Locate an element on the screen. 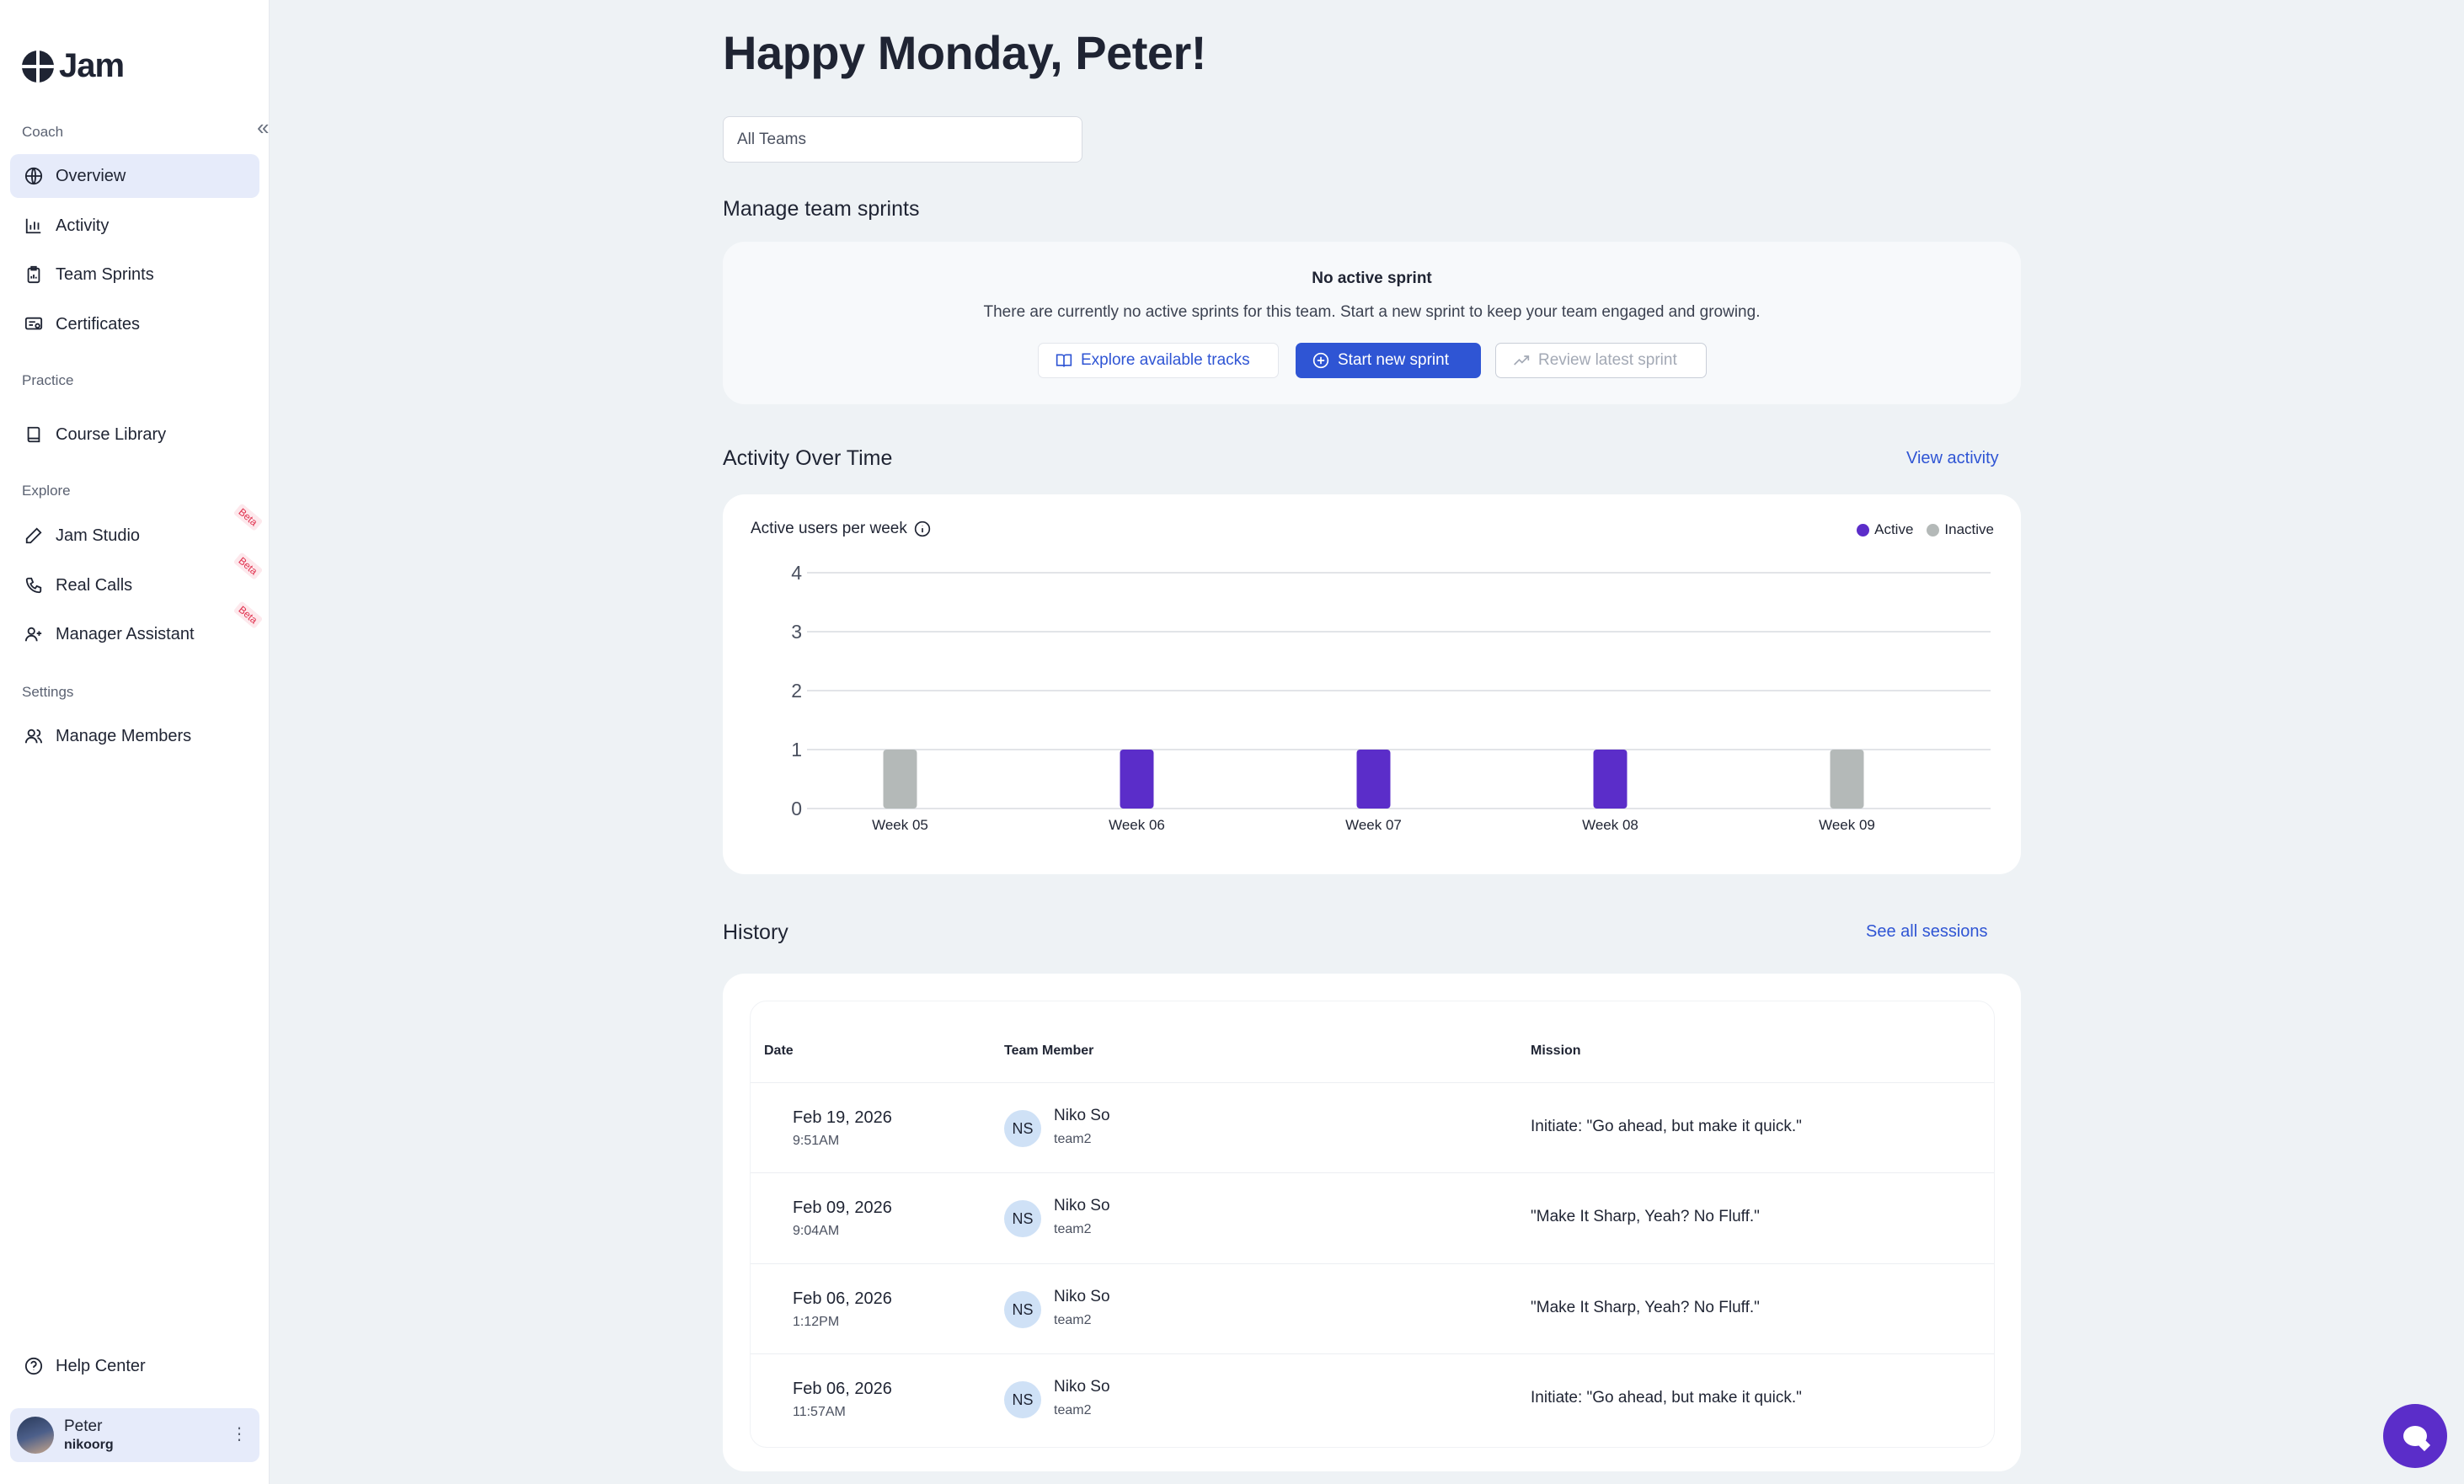 The width and height of the screenshot is (2464, 1484). sprints-section-title: Manage team sprints is located at coordinates (821, 209).